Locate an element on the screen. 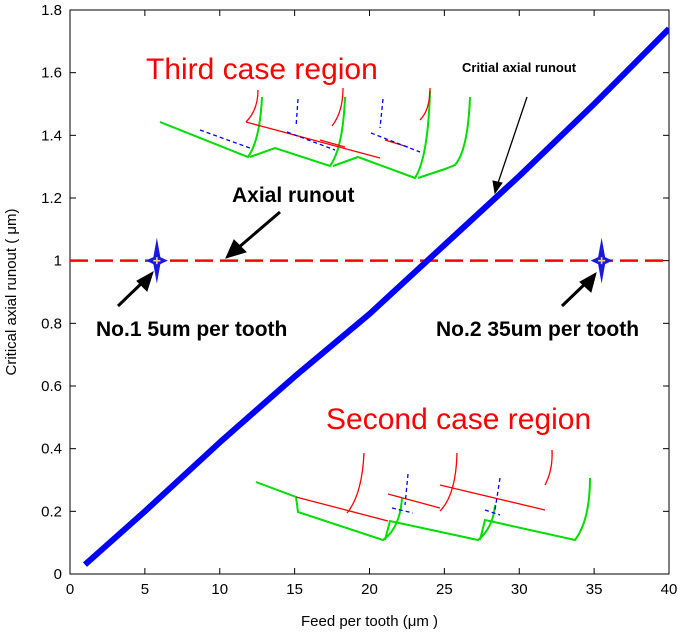  y-tick-label-1: 0.2 is located at coordinates (51, 511).